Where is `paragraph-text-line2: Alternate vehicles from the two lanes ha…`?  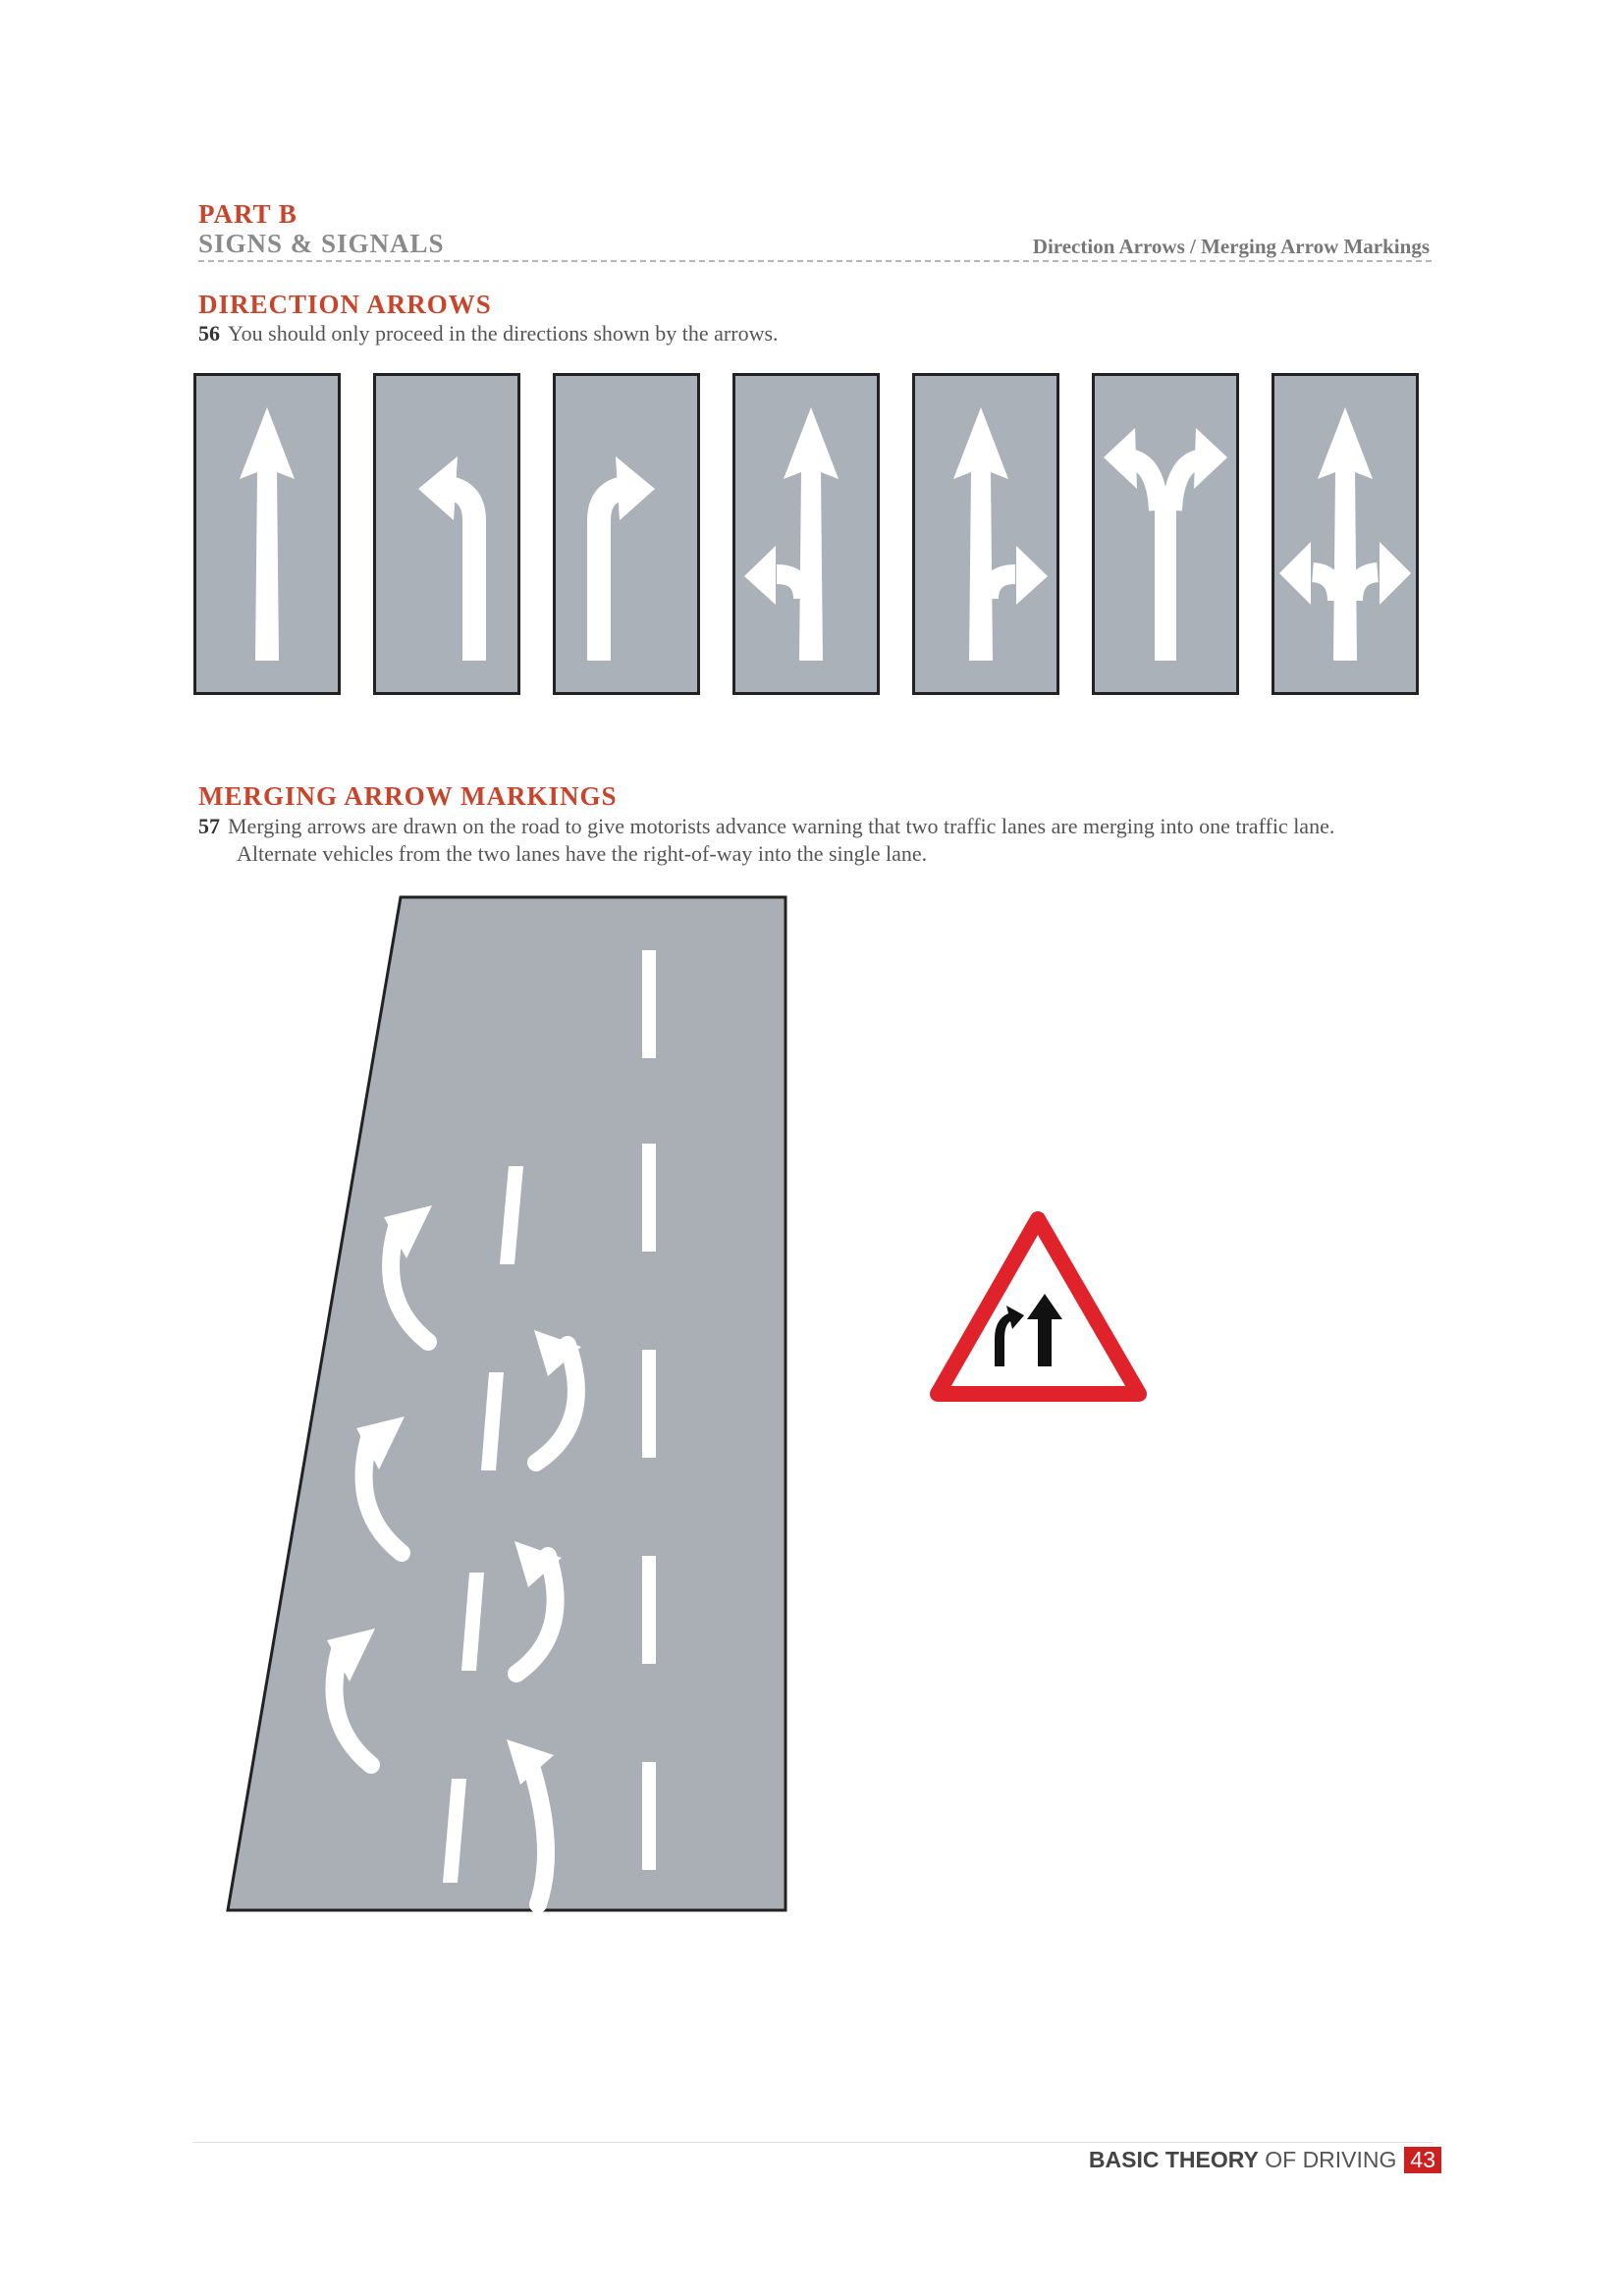
paragraph-text-line2: Alternate vehicles from the two lanes ha… is located at coordinates (582, 854).